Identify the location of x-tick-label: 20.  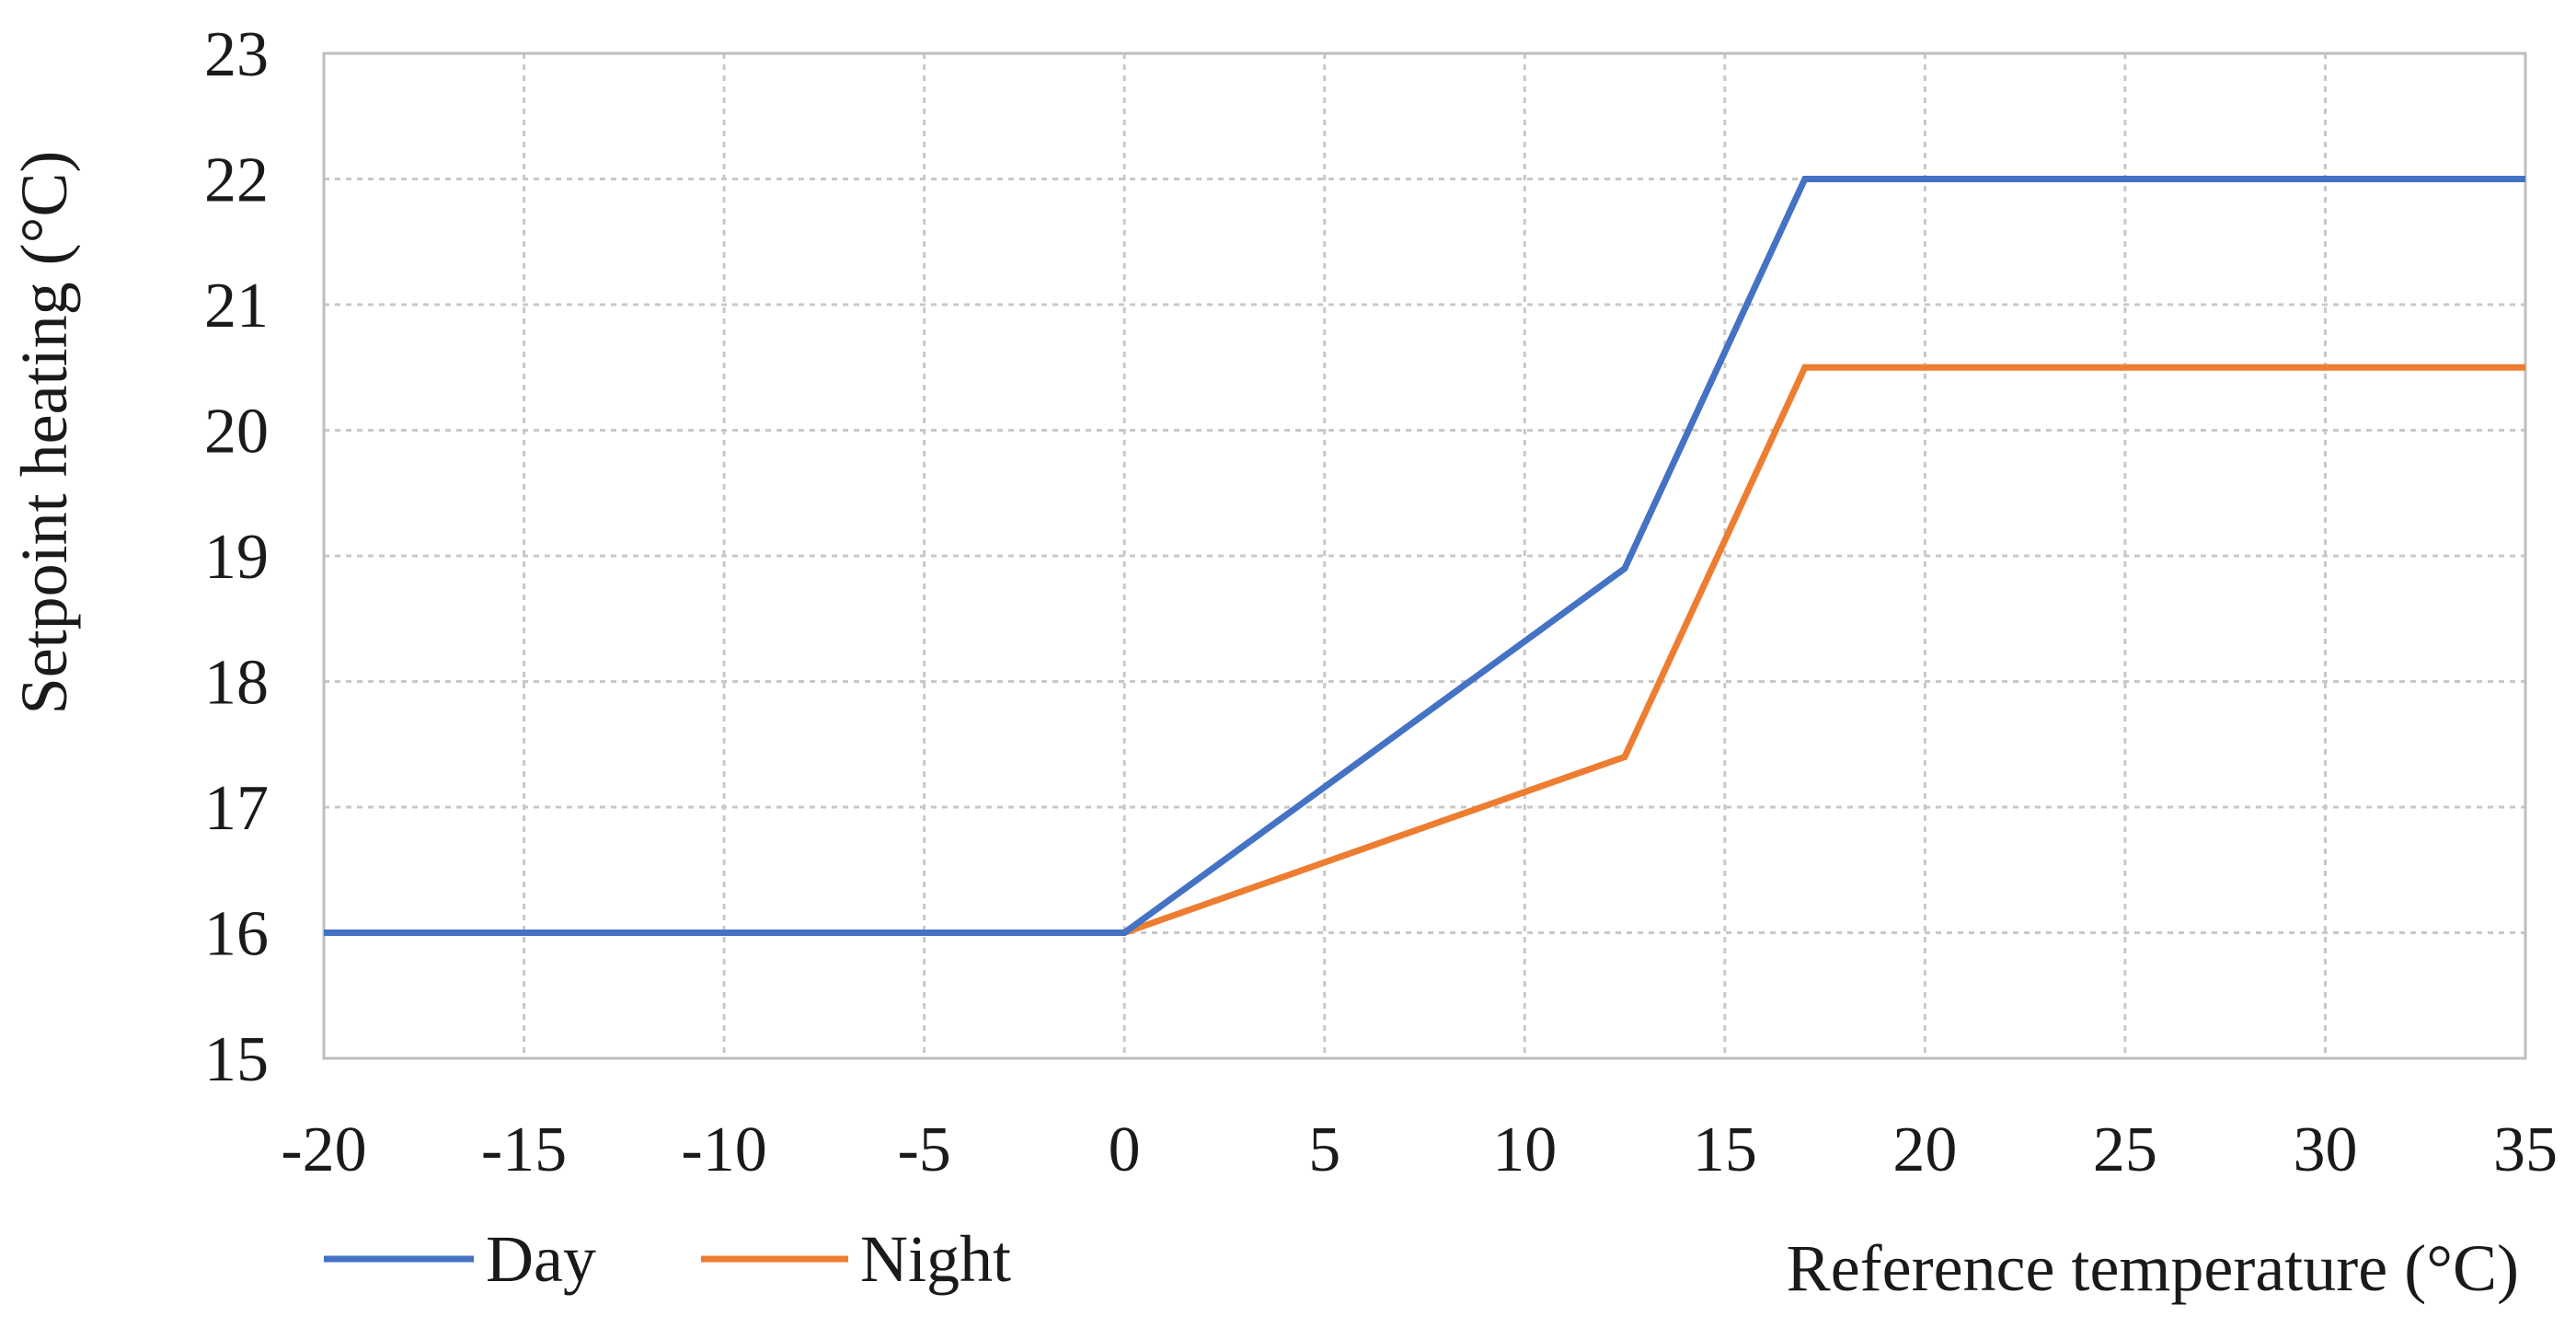
(1924, 1149).